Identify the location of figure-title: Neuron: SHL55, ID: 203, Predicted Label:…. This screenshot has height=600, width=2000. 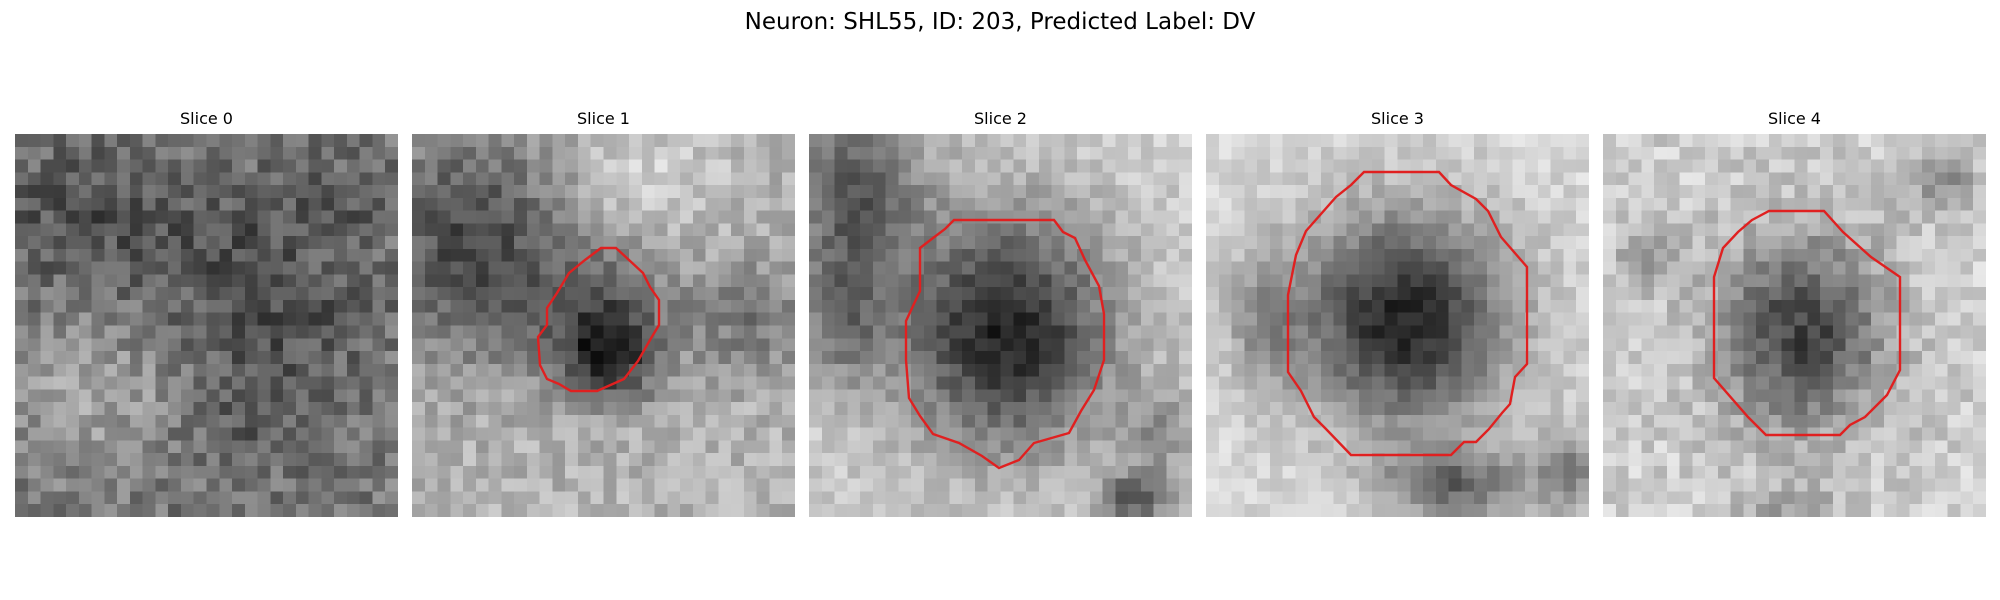
(1000, 22).